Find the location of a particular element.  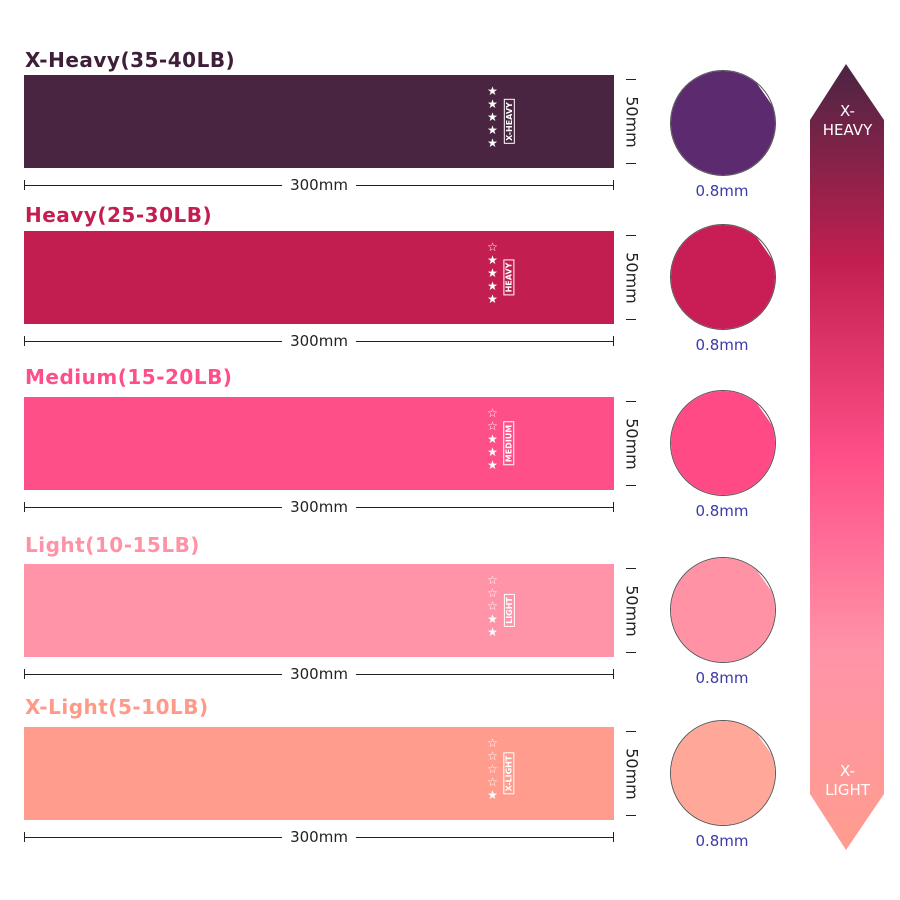

band-title: X-Light(5-10LB) is located at coordinates (117, 707).